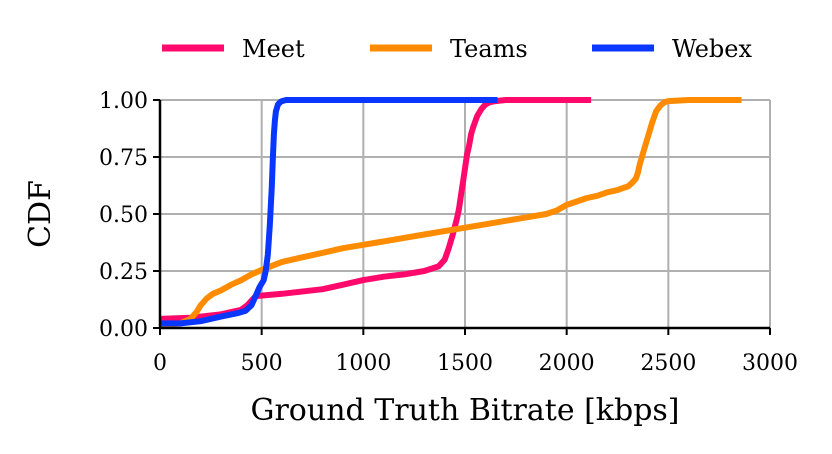 This screenshot has height=454, width=832. Describe the element at coordinates (262, 363) in the screenshot. I see `x-tick-label: 500` at that location.